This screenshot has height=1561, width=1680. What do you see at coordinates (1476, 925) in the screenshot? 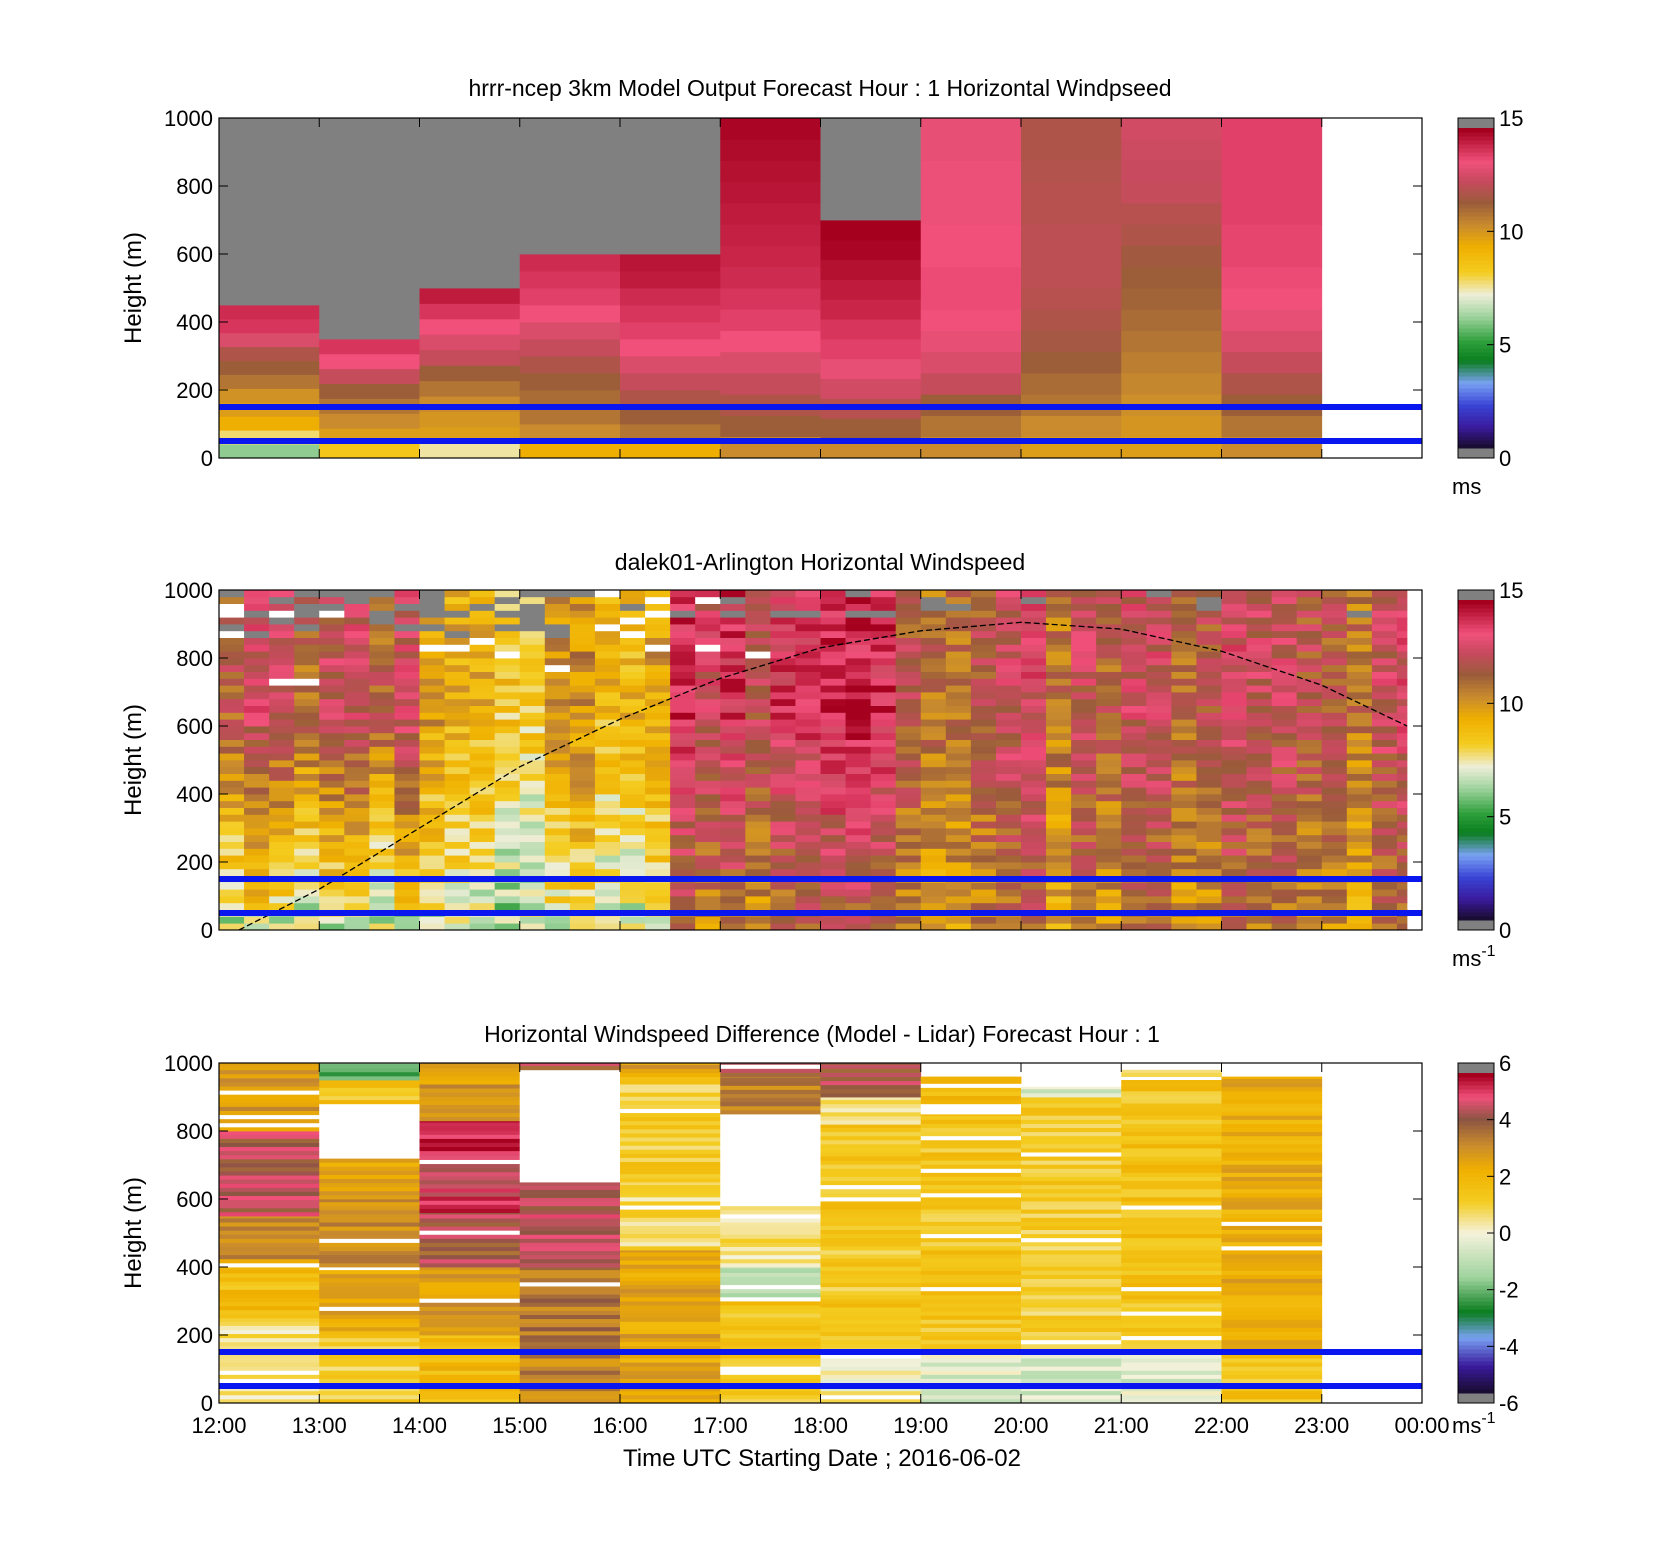
I see `colorbar-under-cell` at bounding box center [1476, 925].